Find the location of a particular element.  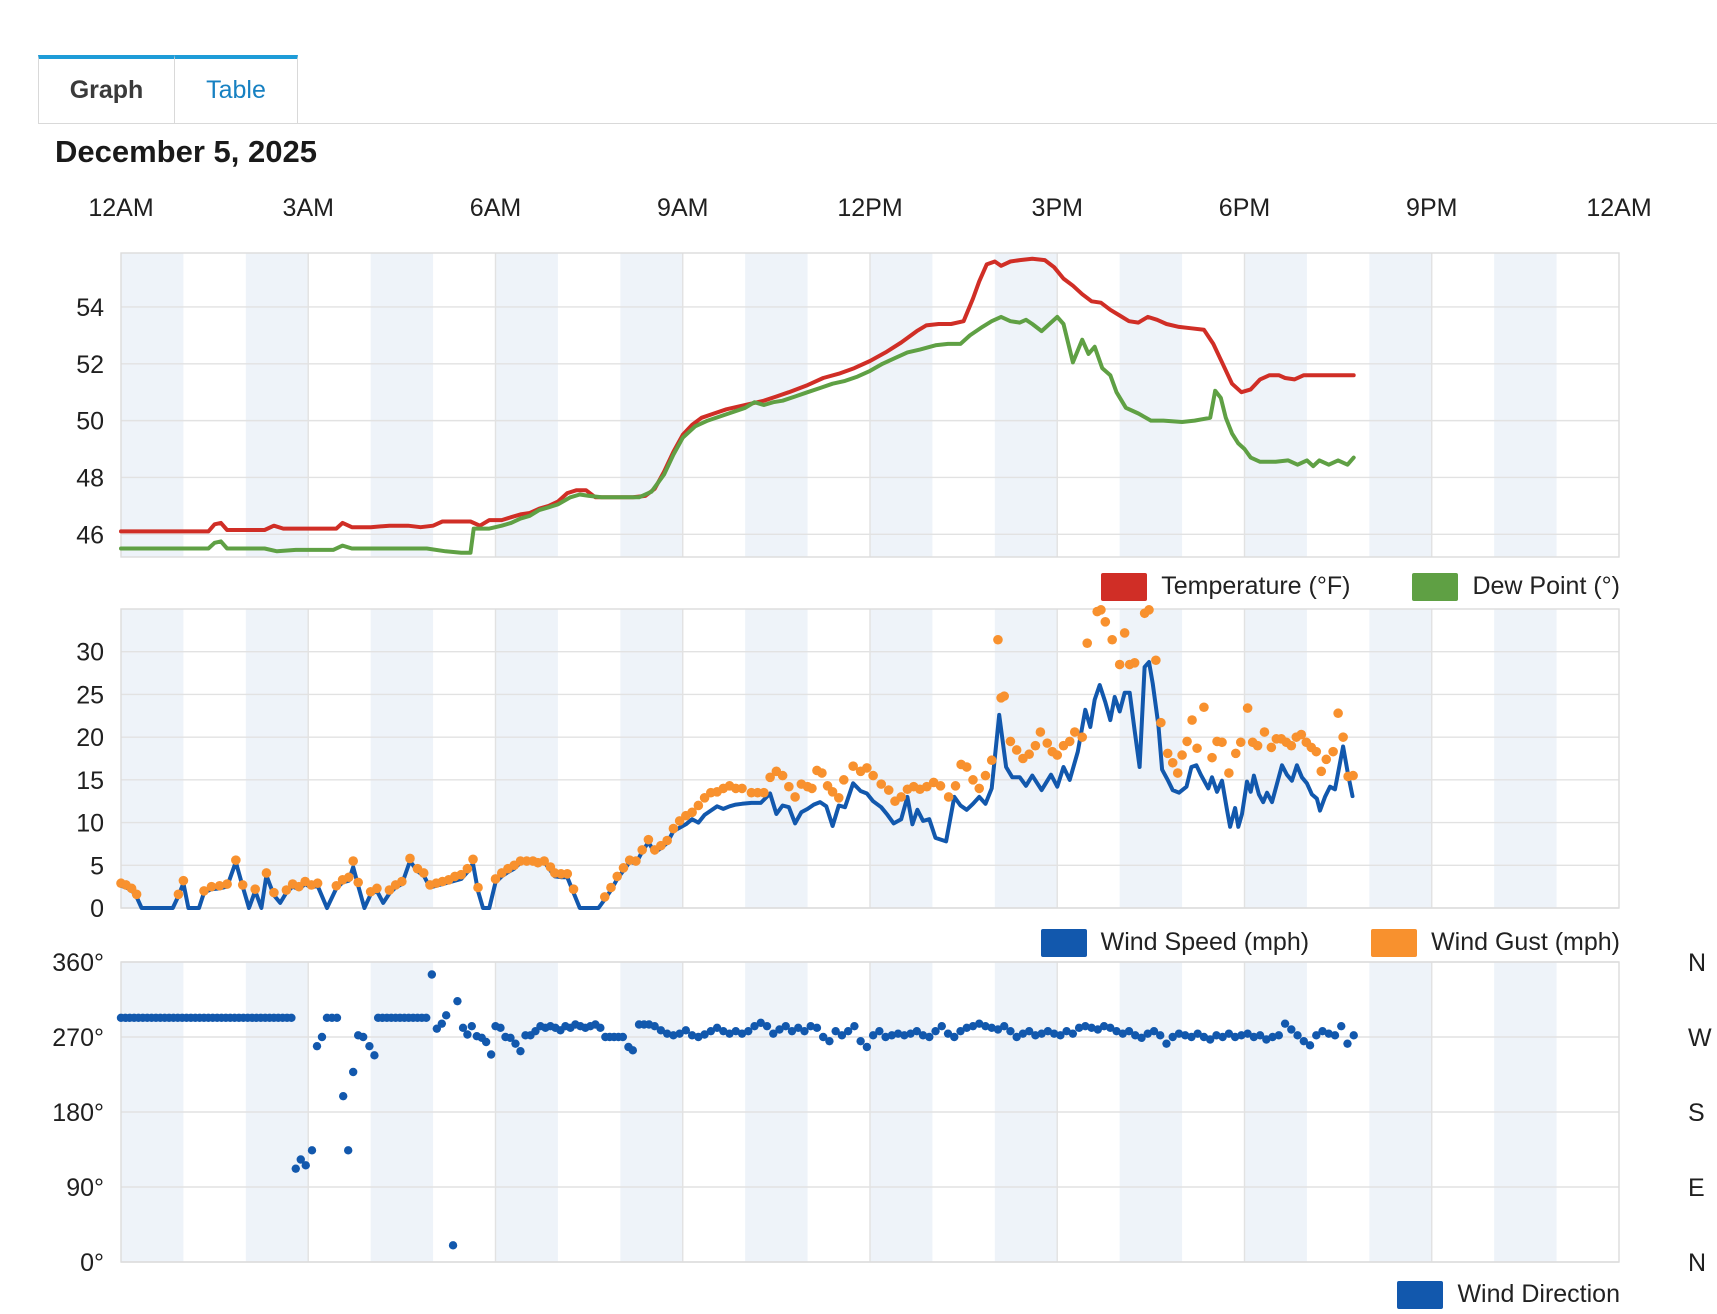

wind-direction-swatch is located at coordinates (1420, 1294).